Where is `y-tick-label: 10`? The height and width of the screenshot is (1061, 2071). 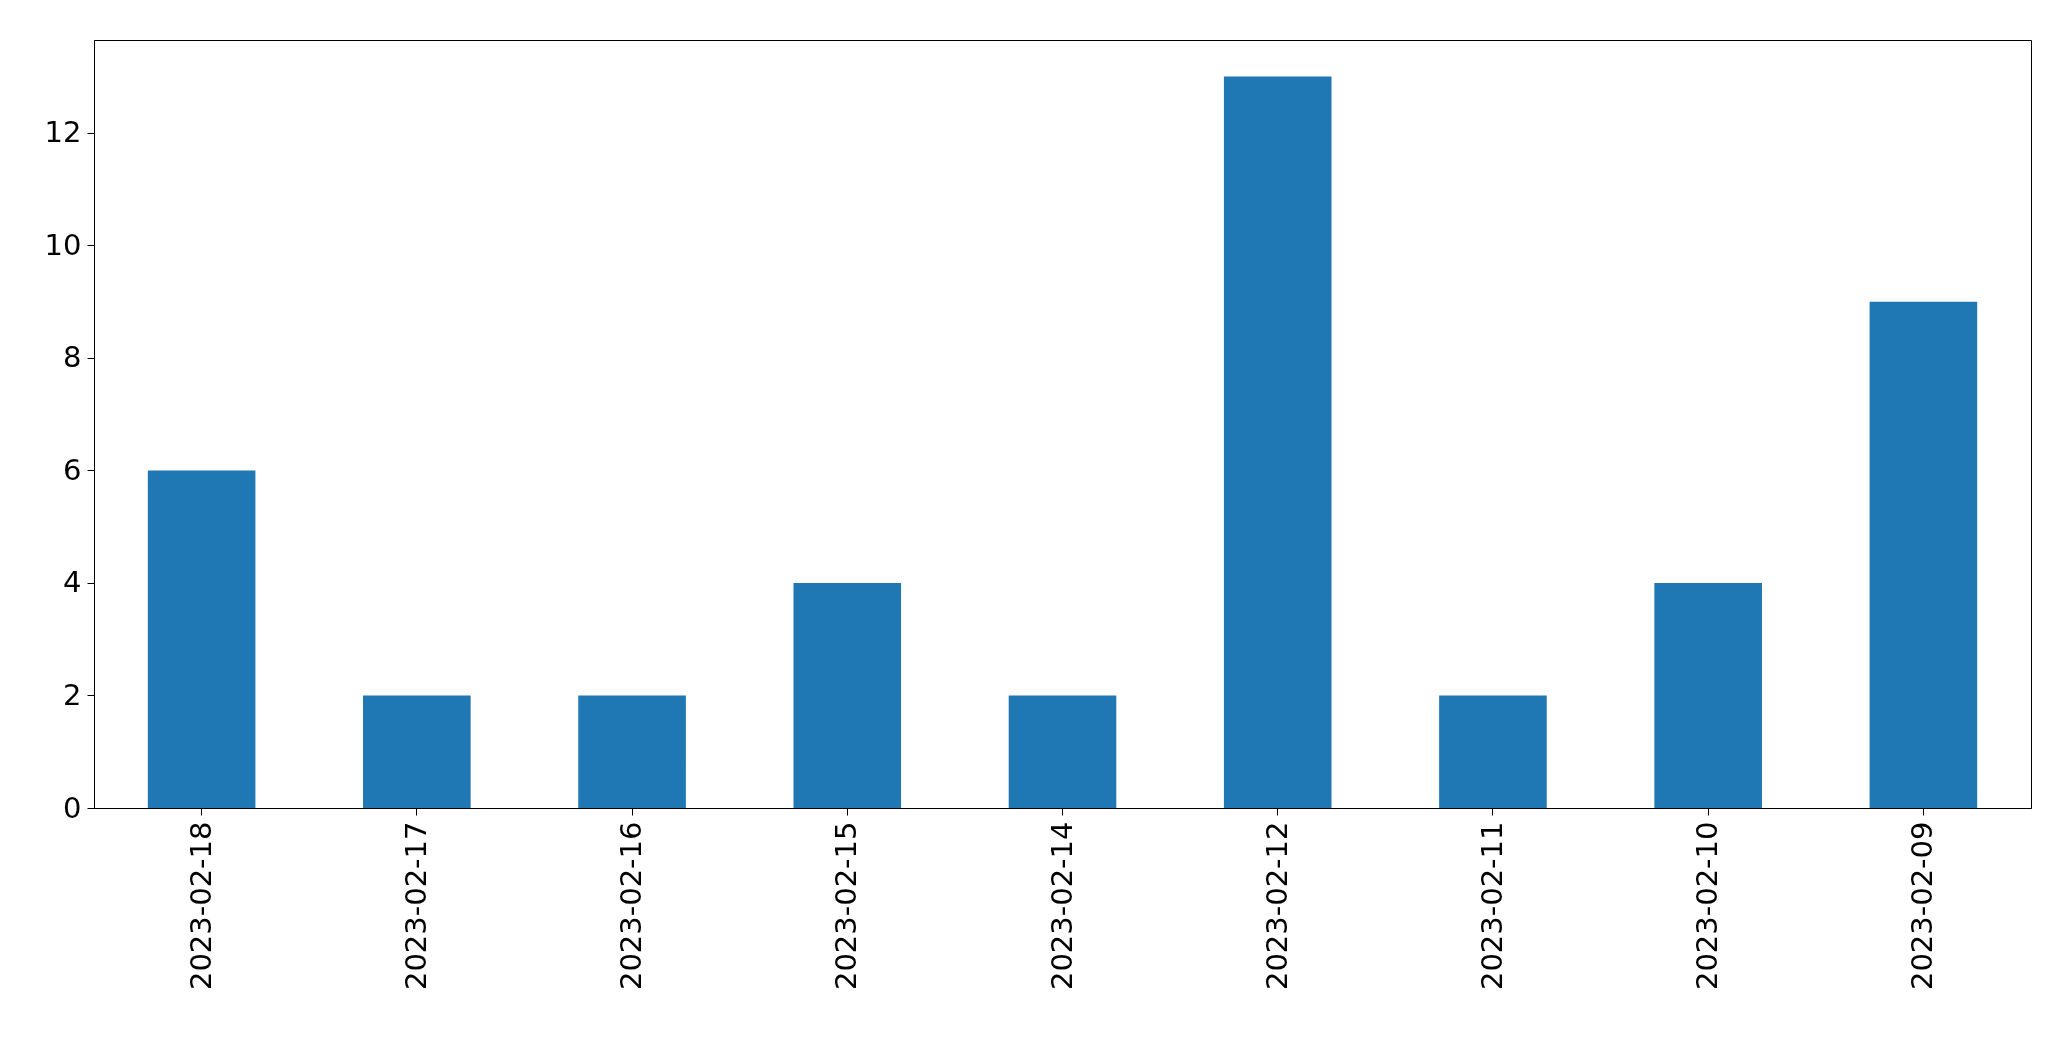 y-tick-label: 10 is located at coordinates (63, 244).